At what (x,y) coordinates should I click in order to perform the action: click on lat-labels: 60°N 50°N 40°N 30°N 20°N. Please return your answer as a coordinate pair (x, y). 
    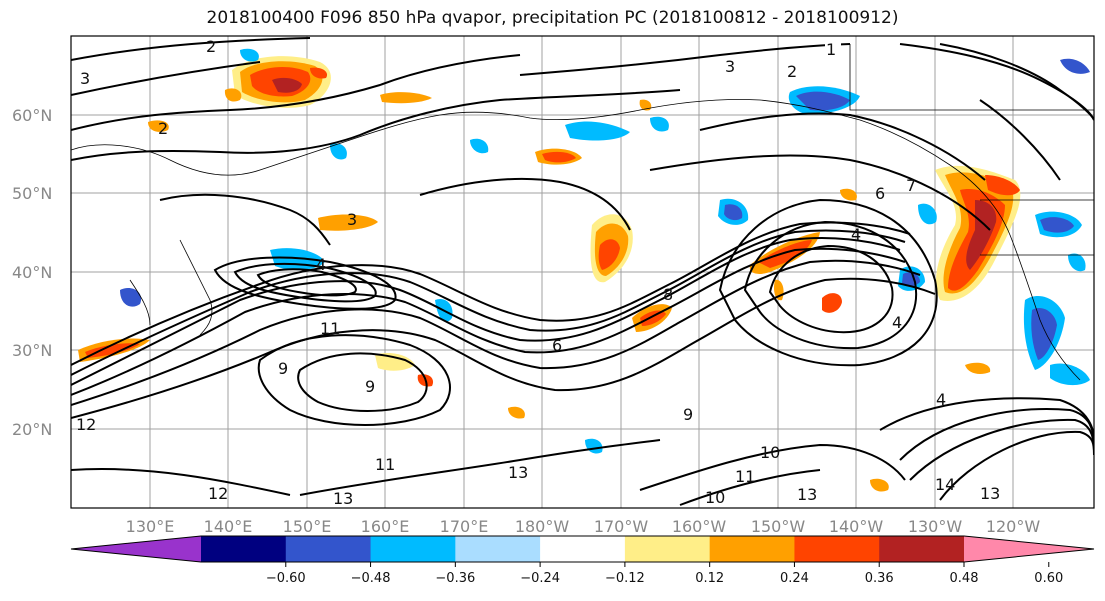
    Looking at the image, I should click on (32, 272).